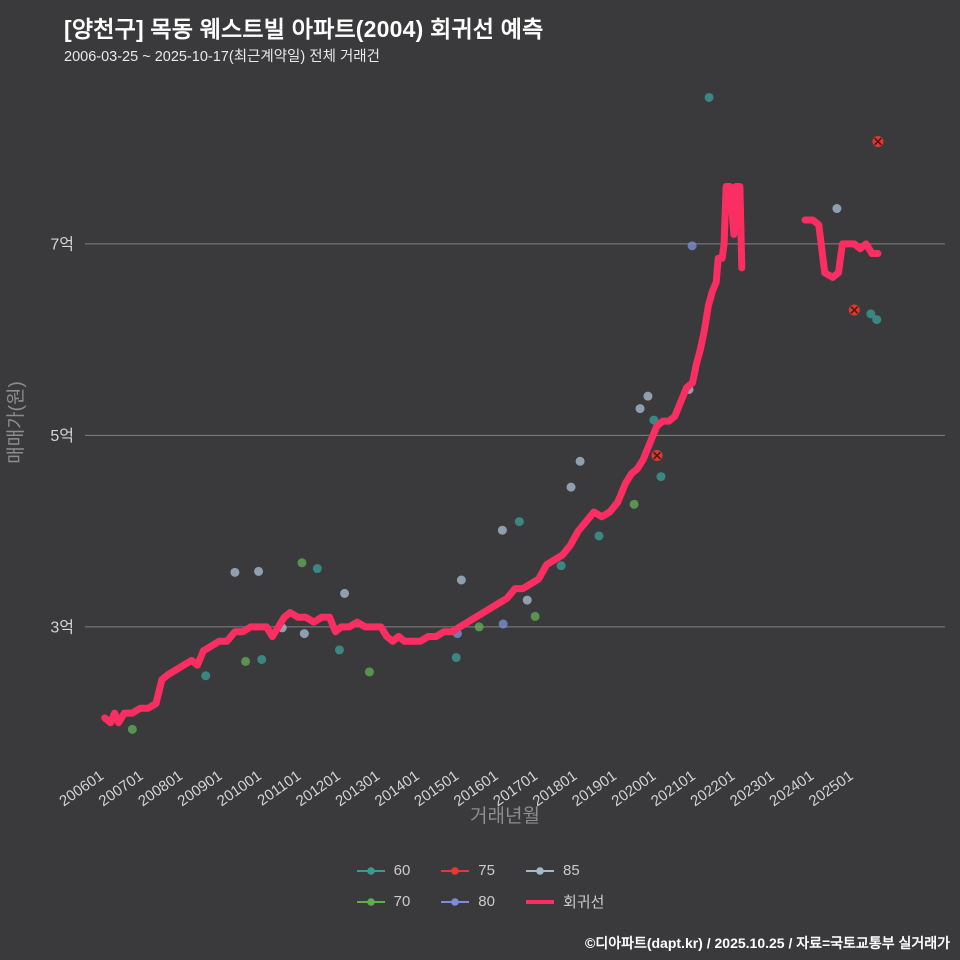 The height and width of the screenshot is (960, 960). I want to click on x-tick-label: 202201, so click(712, 788).